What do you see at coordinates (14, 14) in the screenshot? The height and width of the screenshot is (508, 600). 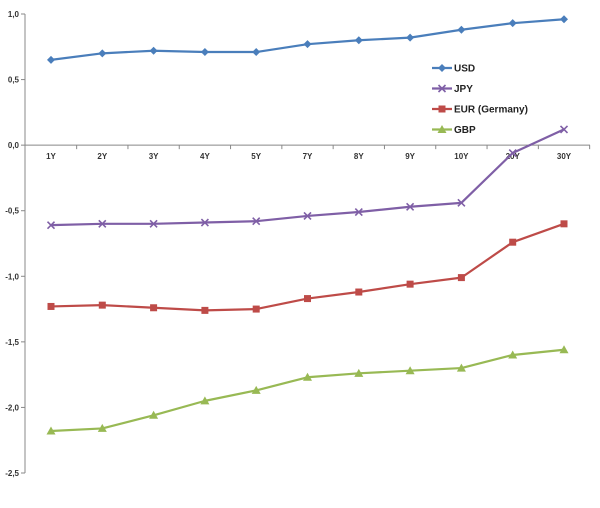 I see `y-tick-label: 1,0` at bounding box center [14, 14].